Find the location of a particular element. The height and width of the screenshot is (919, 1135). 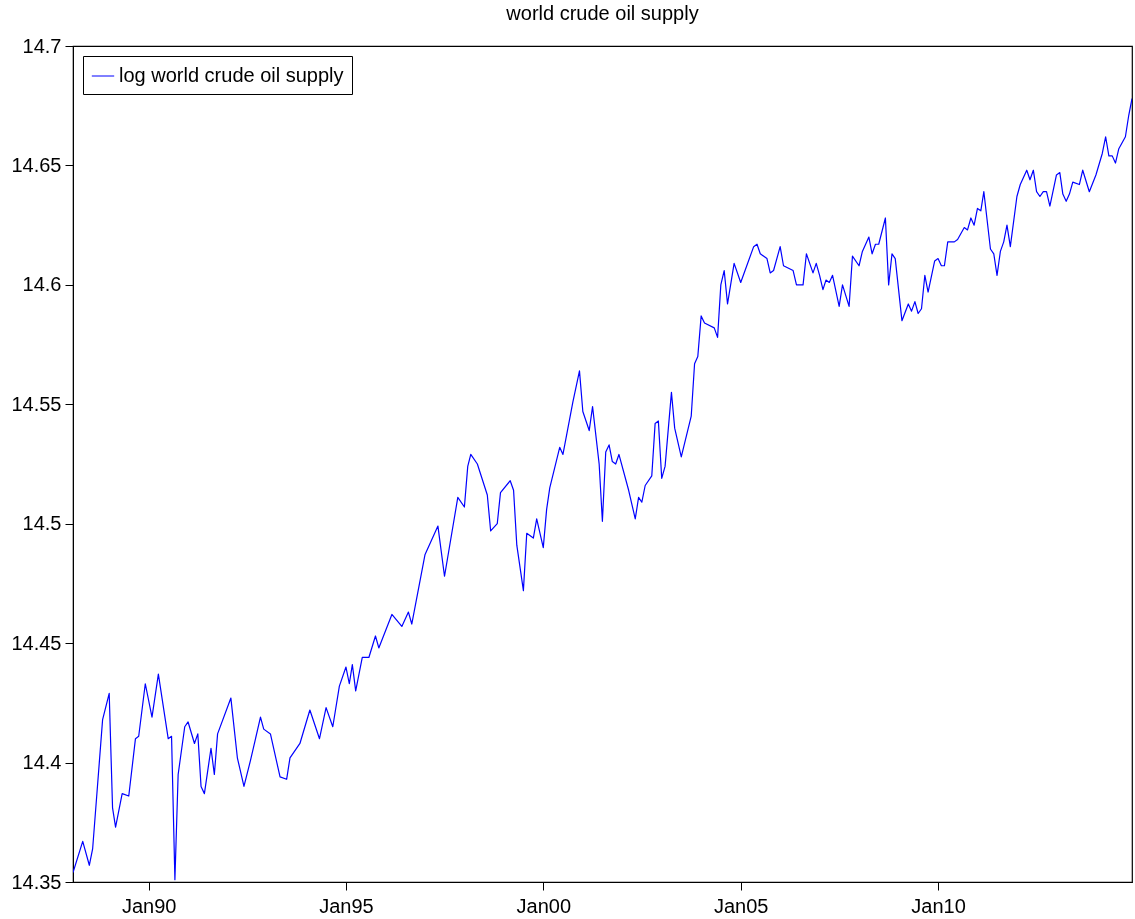

legend-label: log world crude oil supply is located at coordinates (231, 75).